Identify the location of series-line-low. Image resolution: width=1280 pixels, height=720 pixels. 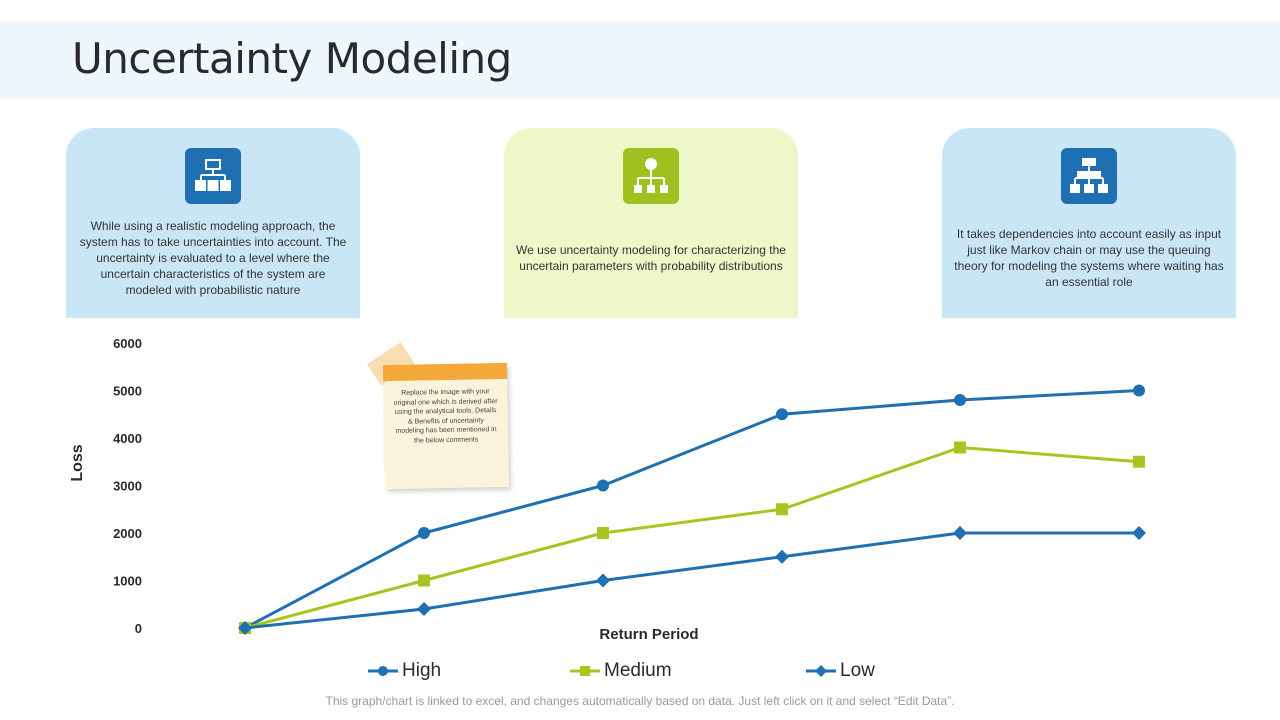
(691, 580).